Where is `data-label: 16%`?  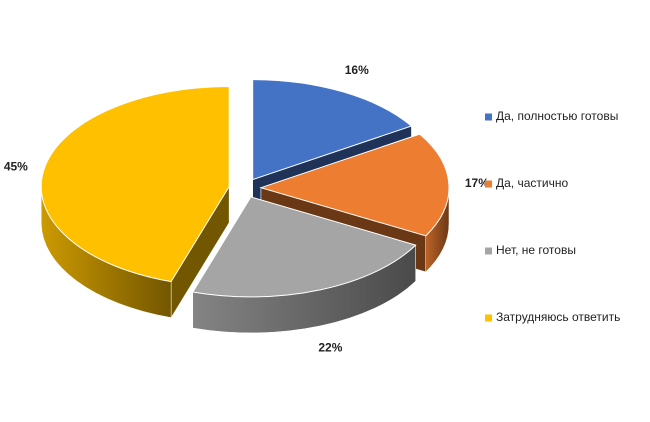
data-label: 16% is located at coordinates (357, 70).